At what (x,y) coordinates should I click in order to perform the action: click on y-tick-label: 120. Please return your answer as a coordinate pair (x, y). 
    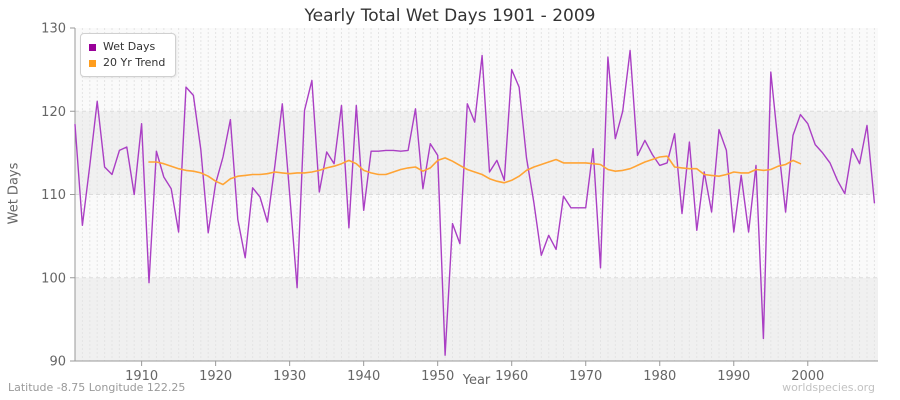
    Looking at the image, I should click on (53, 112).